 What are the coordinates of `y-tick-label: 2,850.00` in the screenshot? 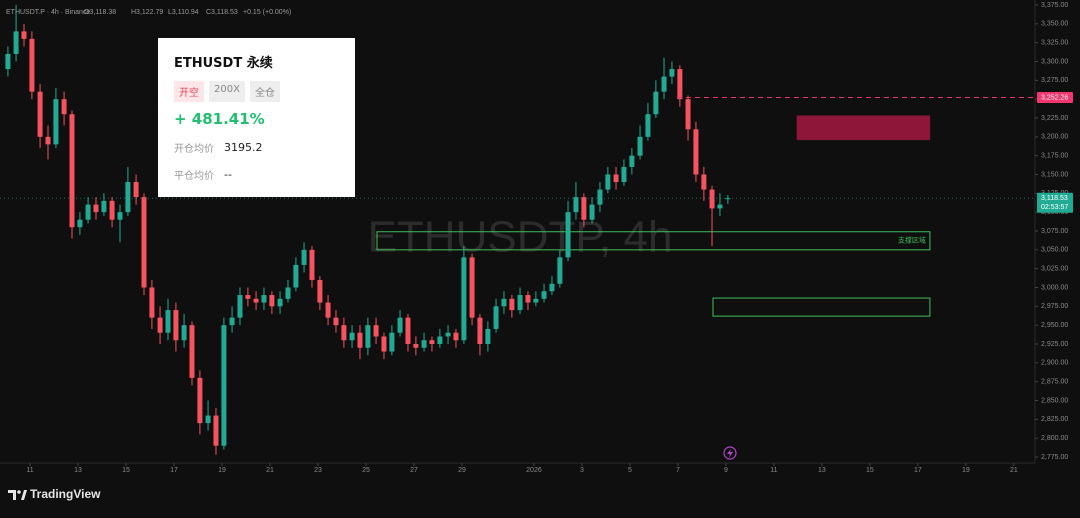 It's located at (1054, 400).